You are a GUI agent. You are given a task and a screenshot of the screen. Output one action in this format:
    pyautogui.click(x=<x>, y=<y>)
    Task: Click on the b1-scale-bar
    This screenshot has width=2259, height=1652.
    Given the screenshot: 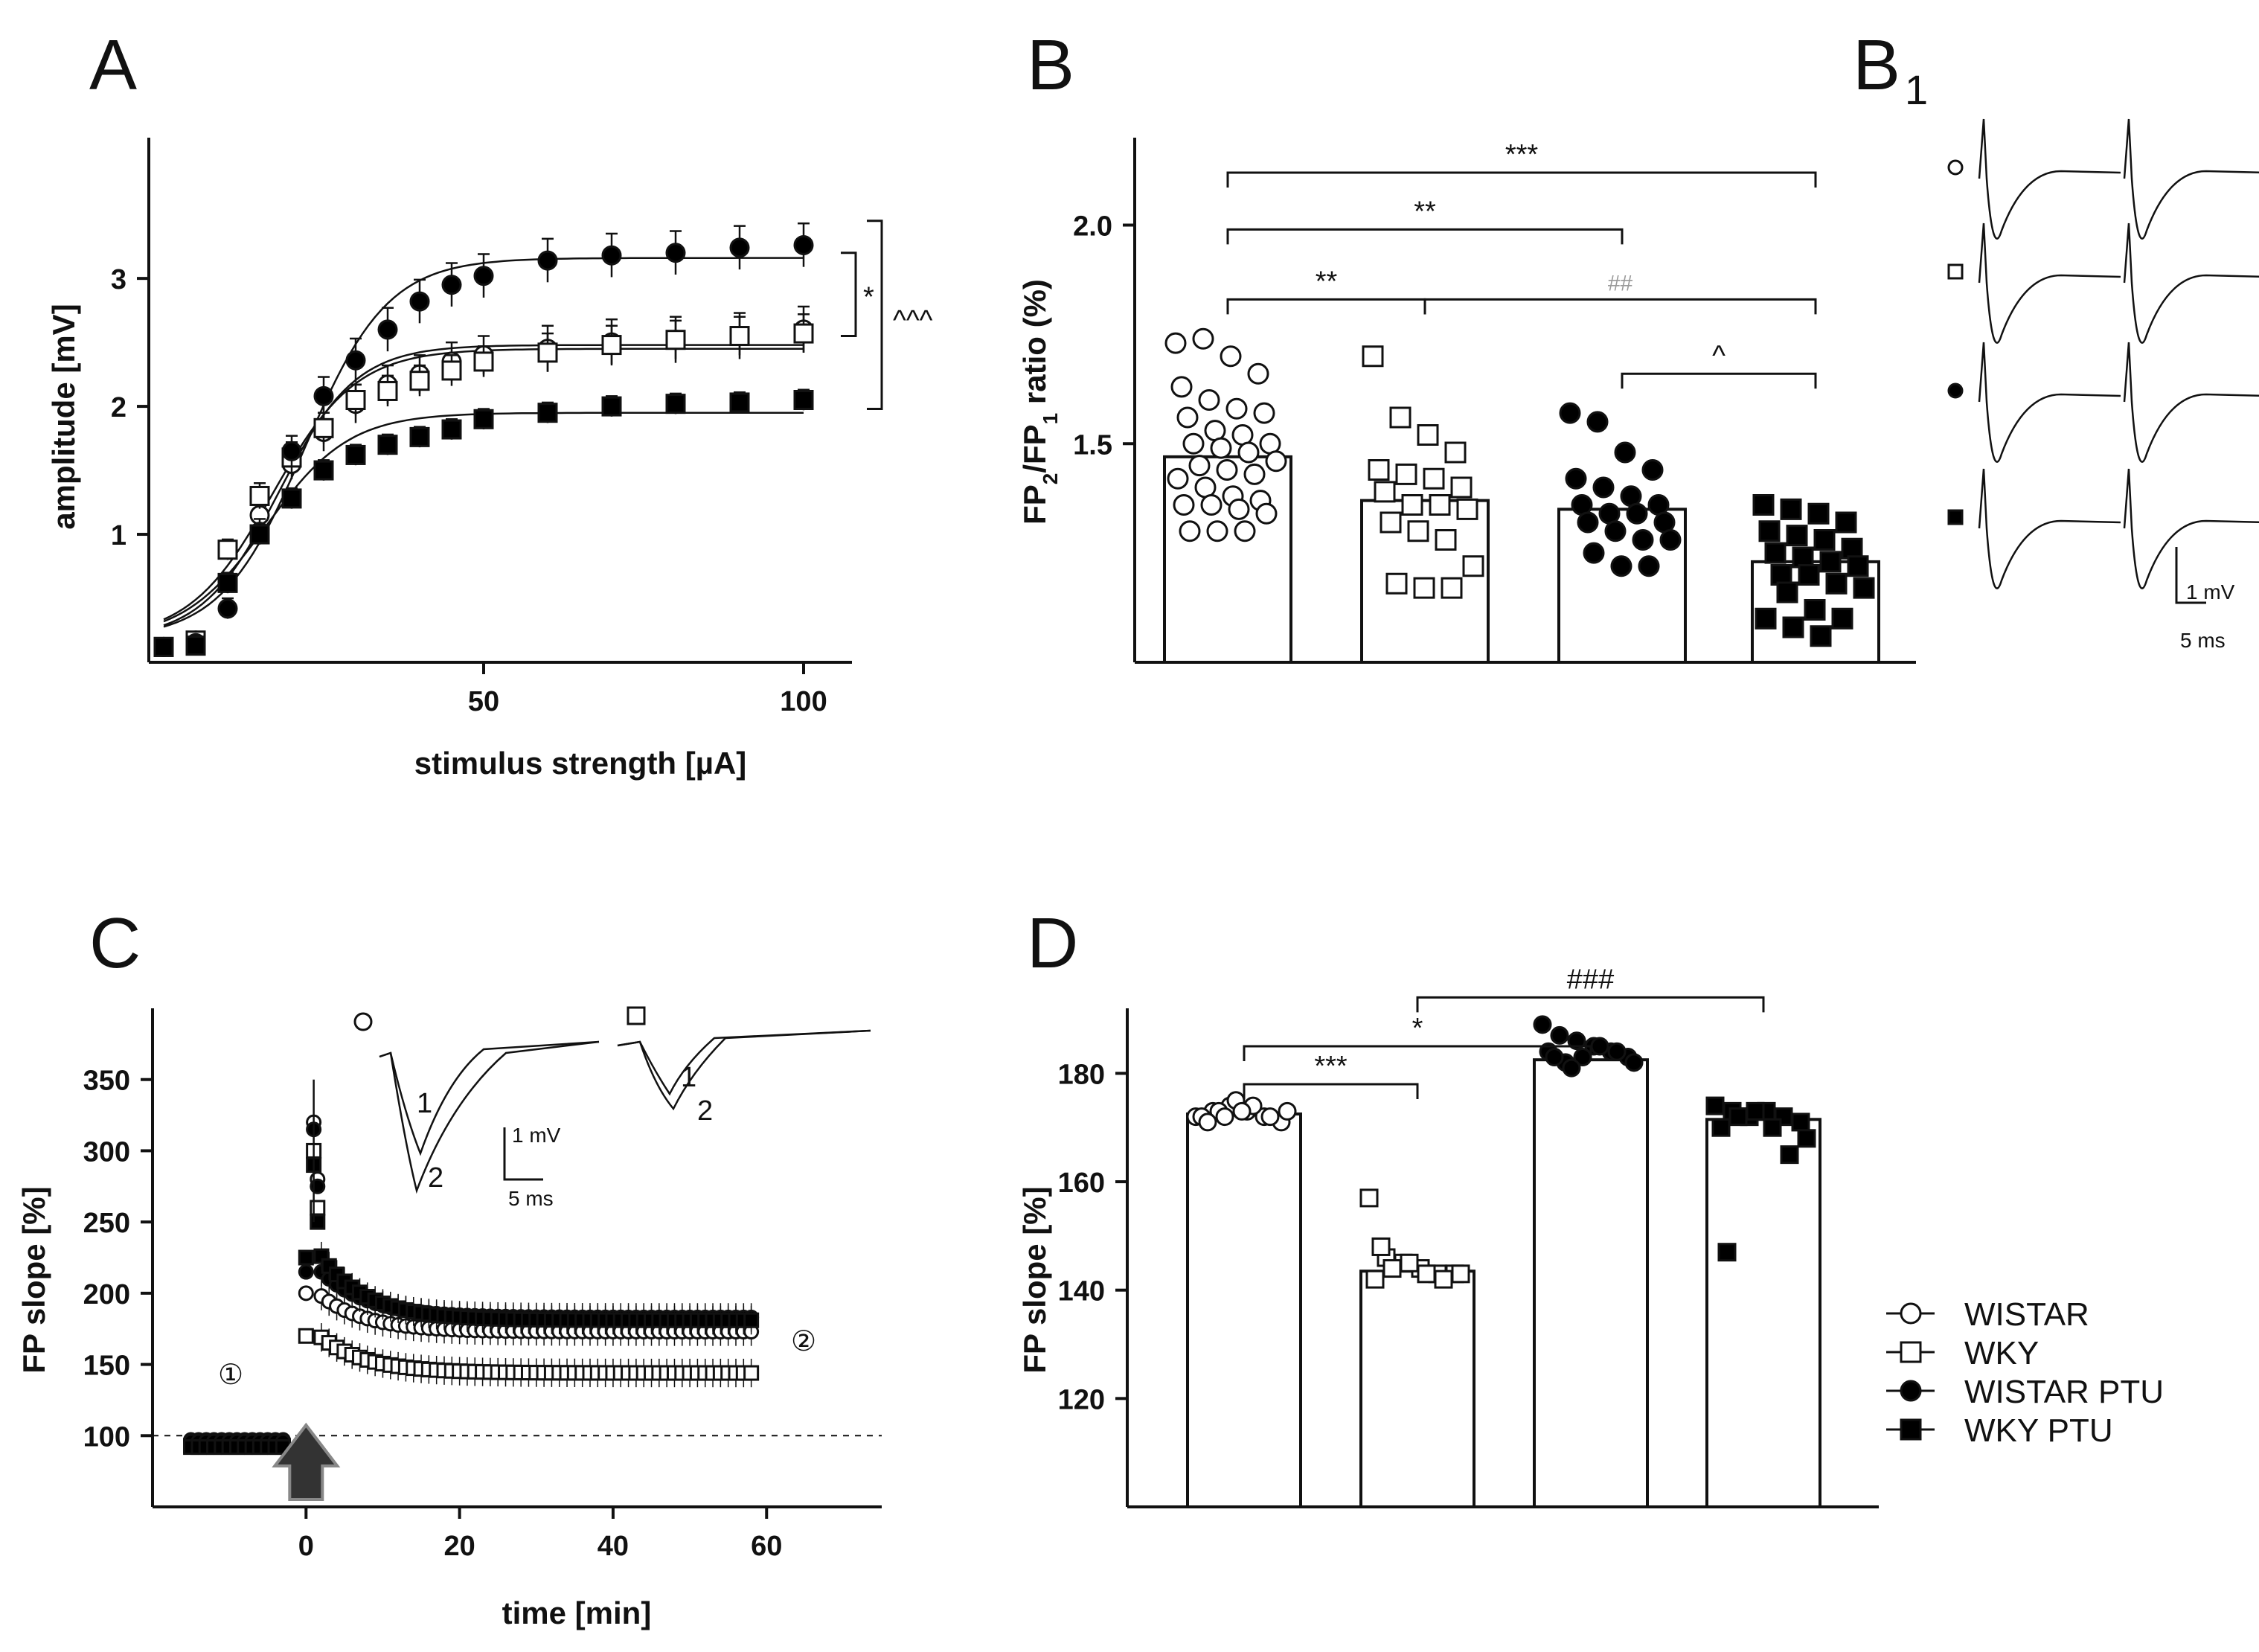 What is the action you would take?
    pyautogui.click(x=2190, y=575)
    